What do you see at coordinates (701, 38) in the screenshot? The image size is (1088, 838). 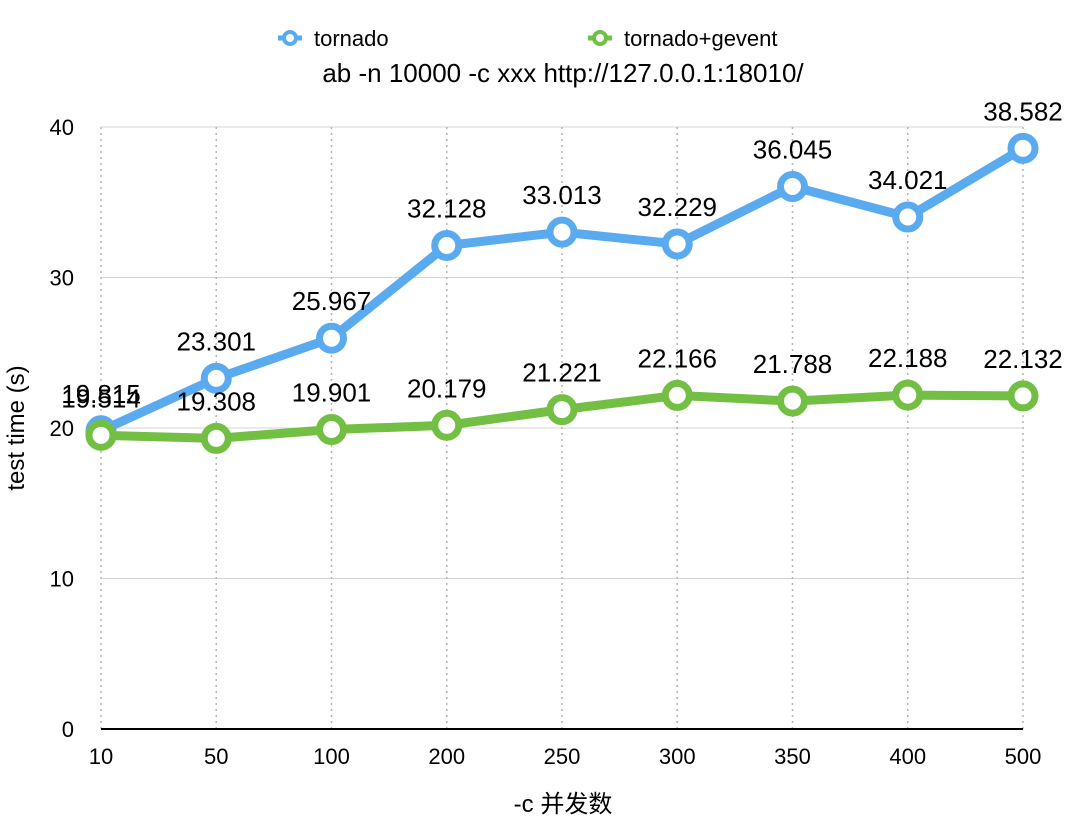 I see `legend-label-tornado-gevent: tornado+gevent` at bounding box center [701, 38].